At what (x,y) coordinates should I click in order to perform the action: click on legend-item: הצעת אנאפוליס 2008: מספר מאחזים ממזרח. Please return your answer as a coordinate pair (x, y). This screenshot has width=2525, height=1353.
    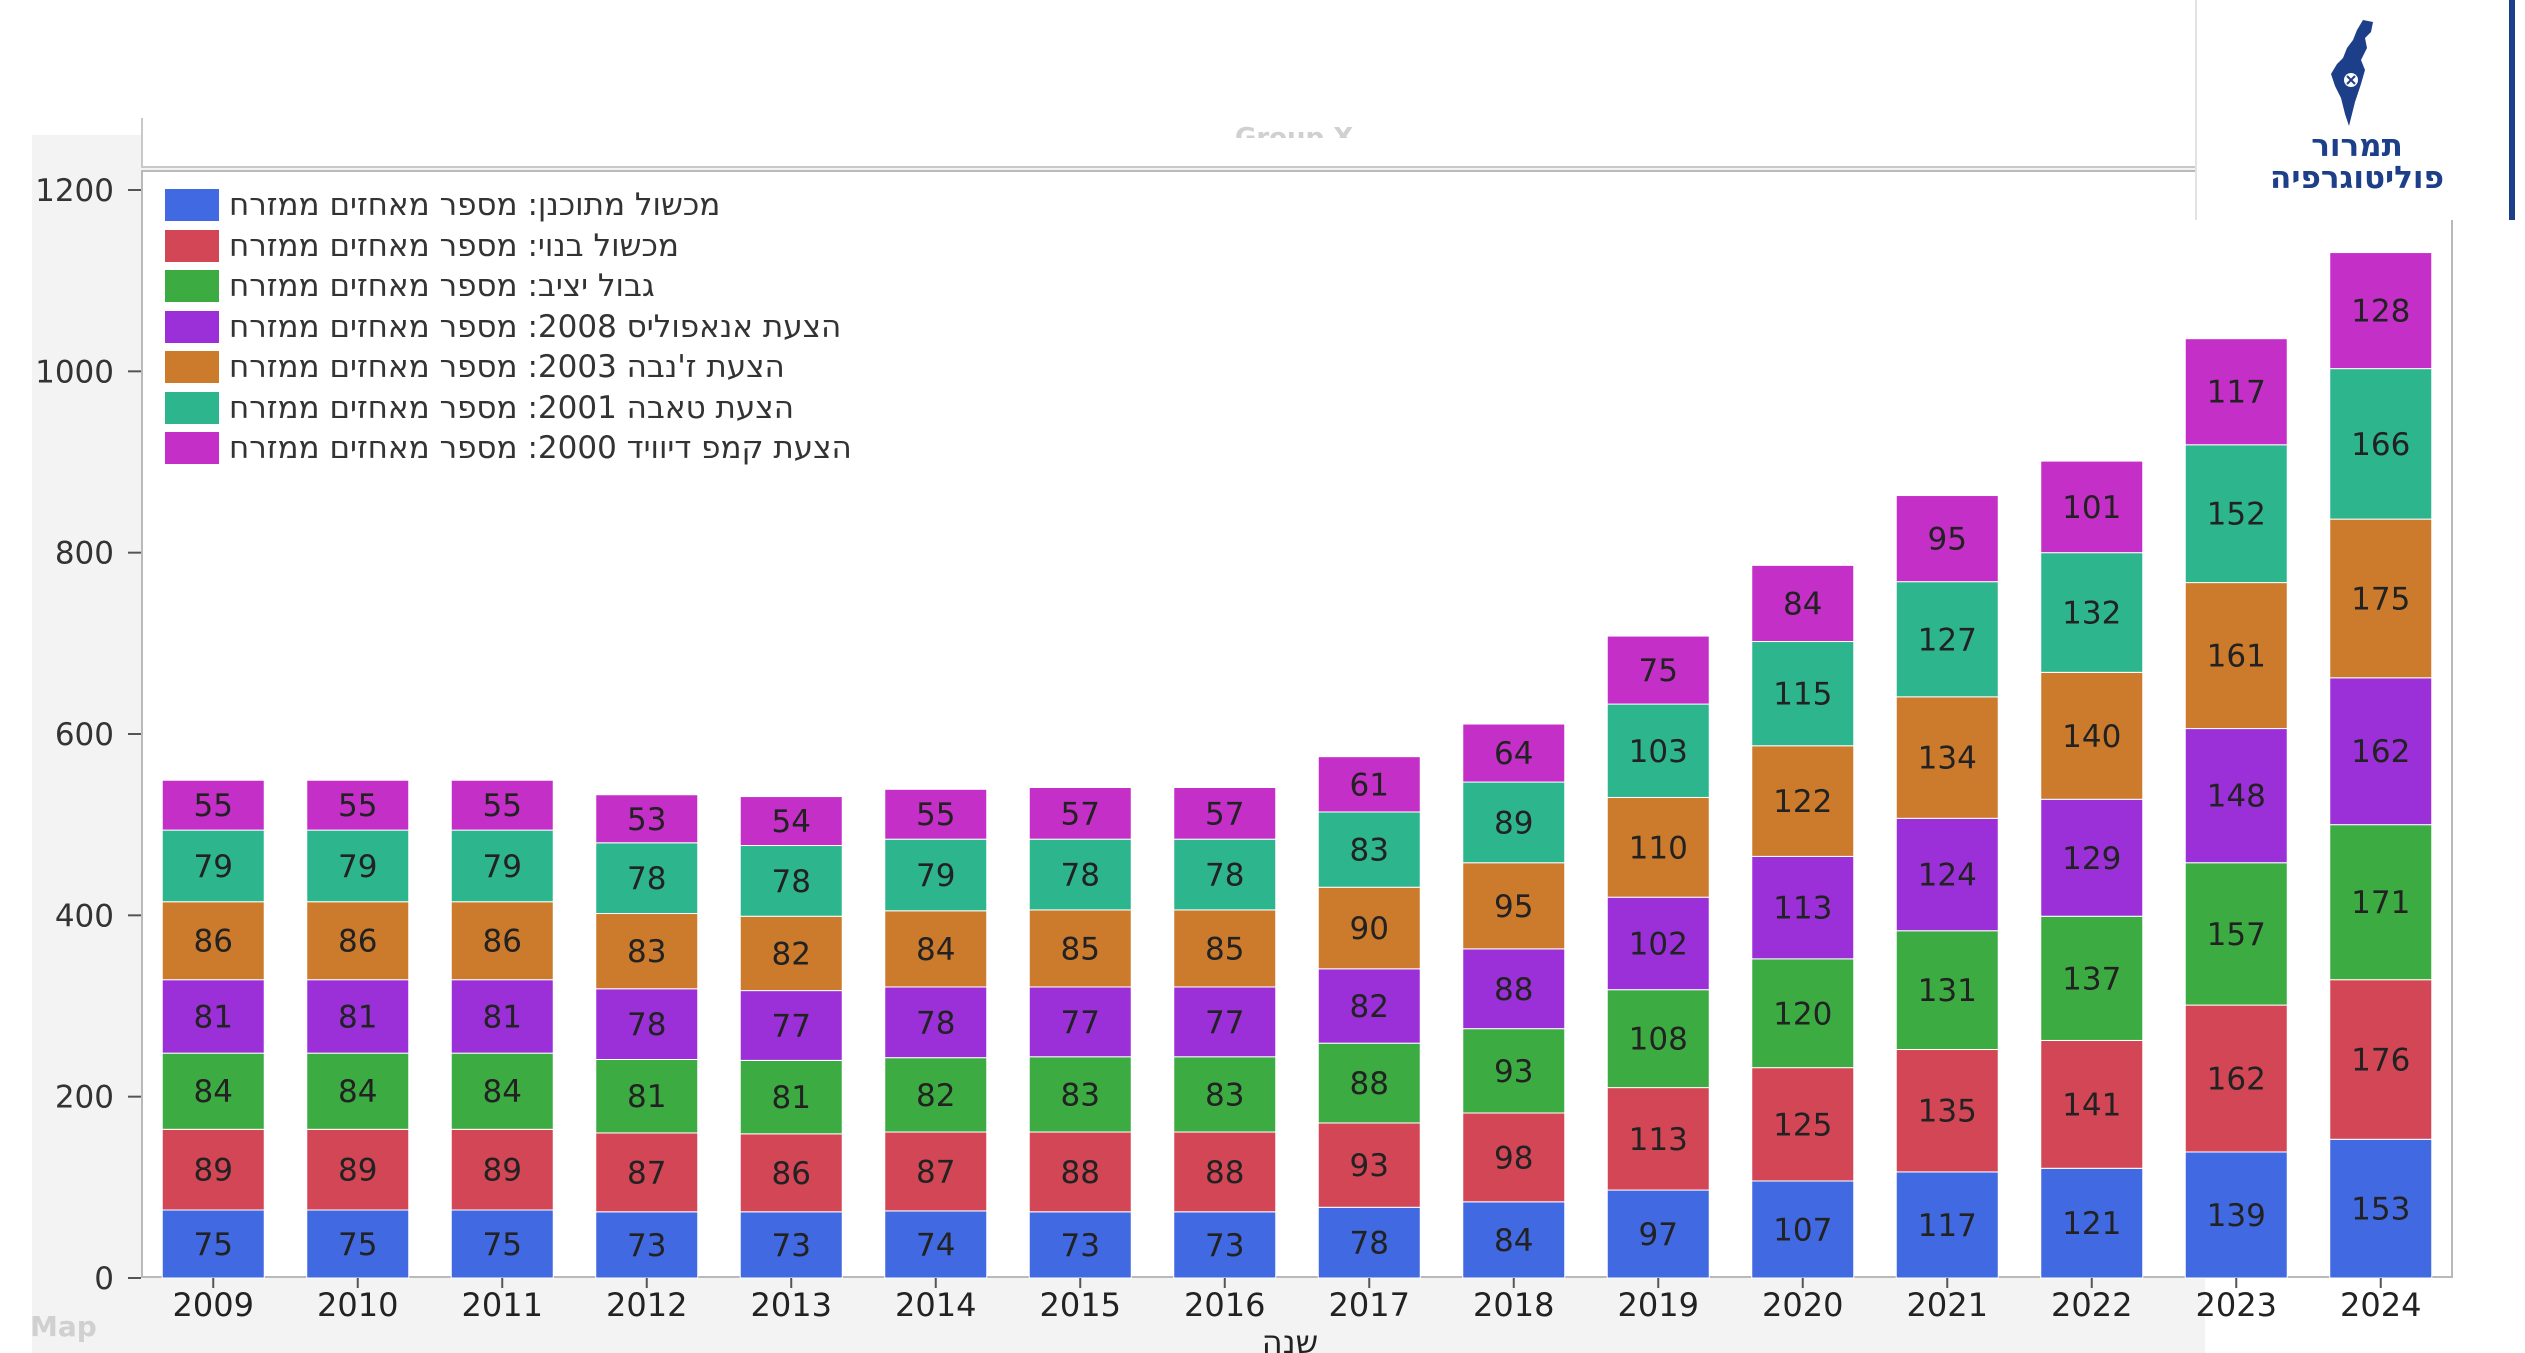
    Looking at the image, I should click on (508, 327).